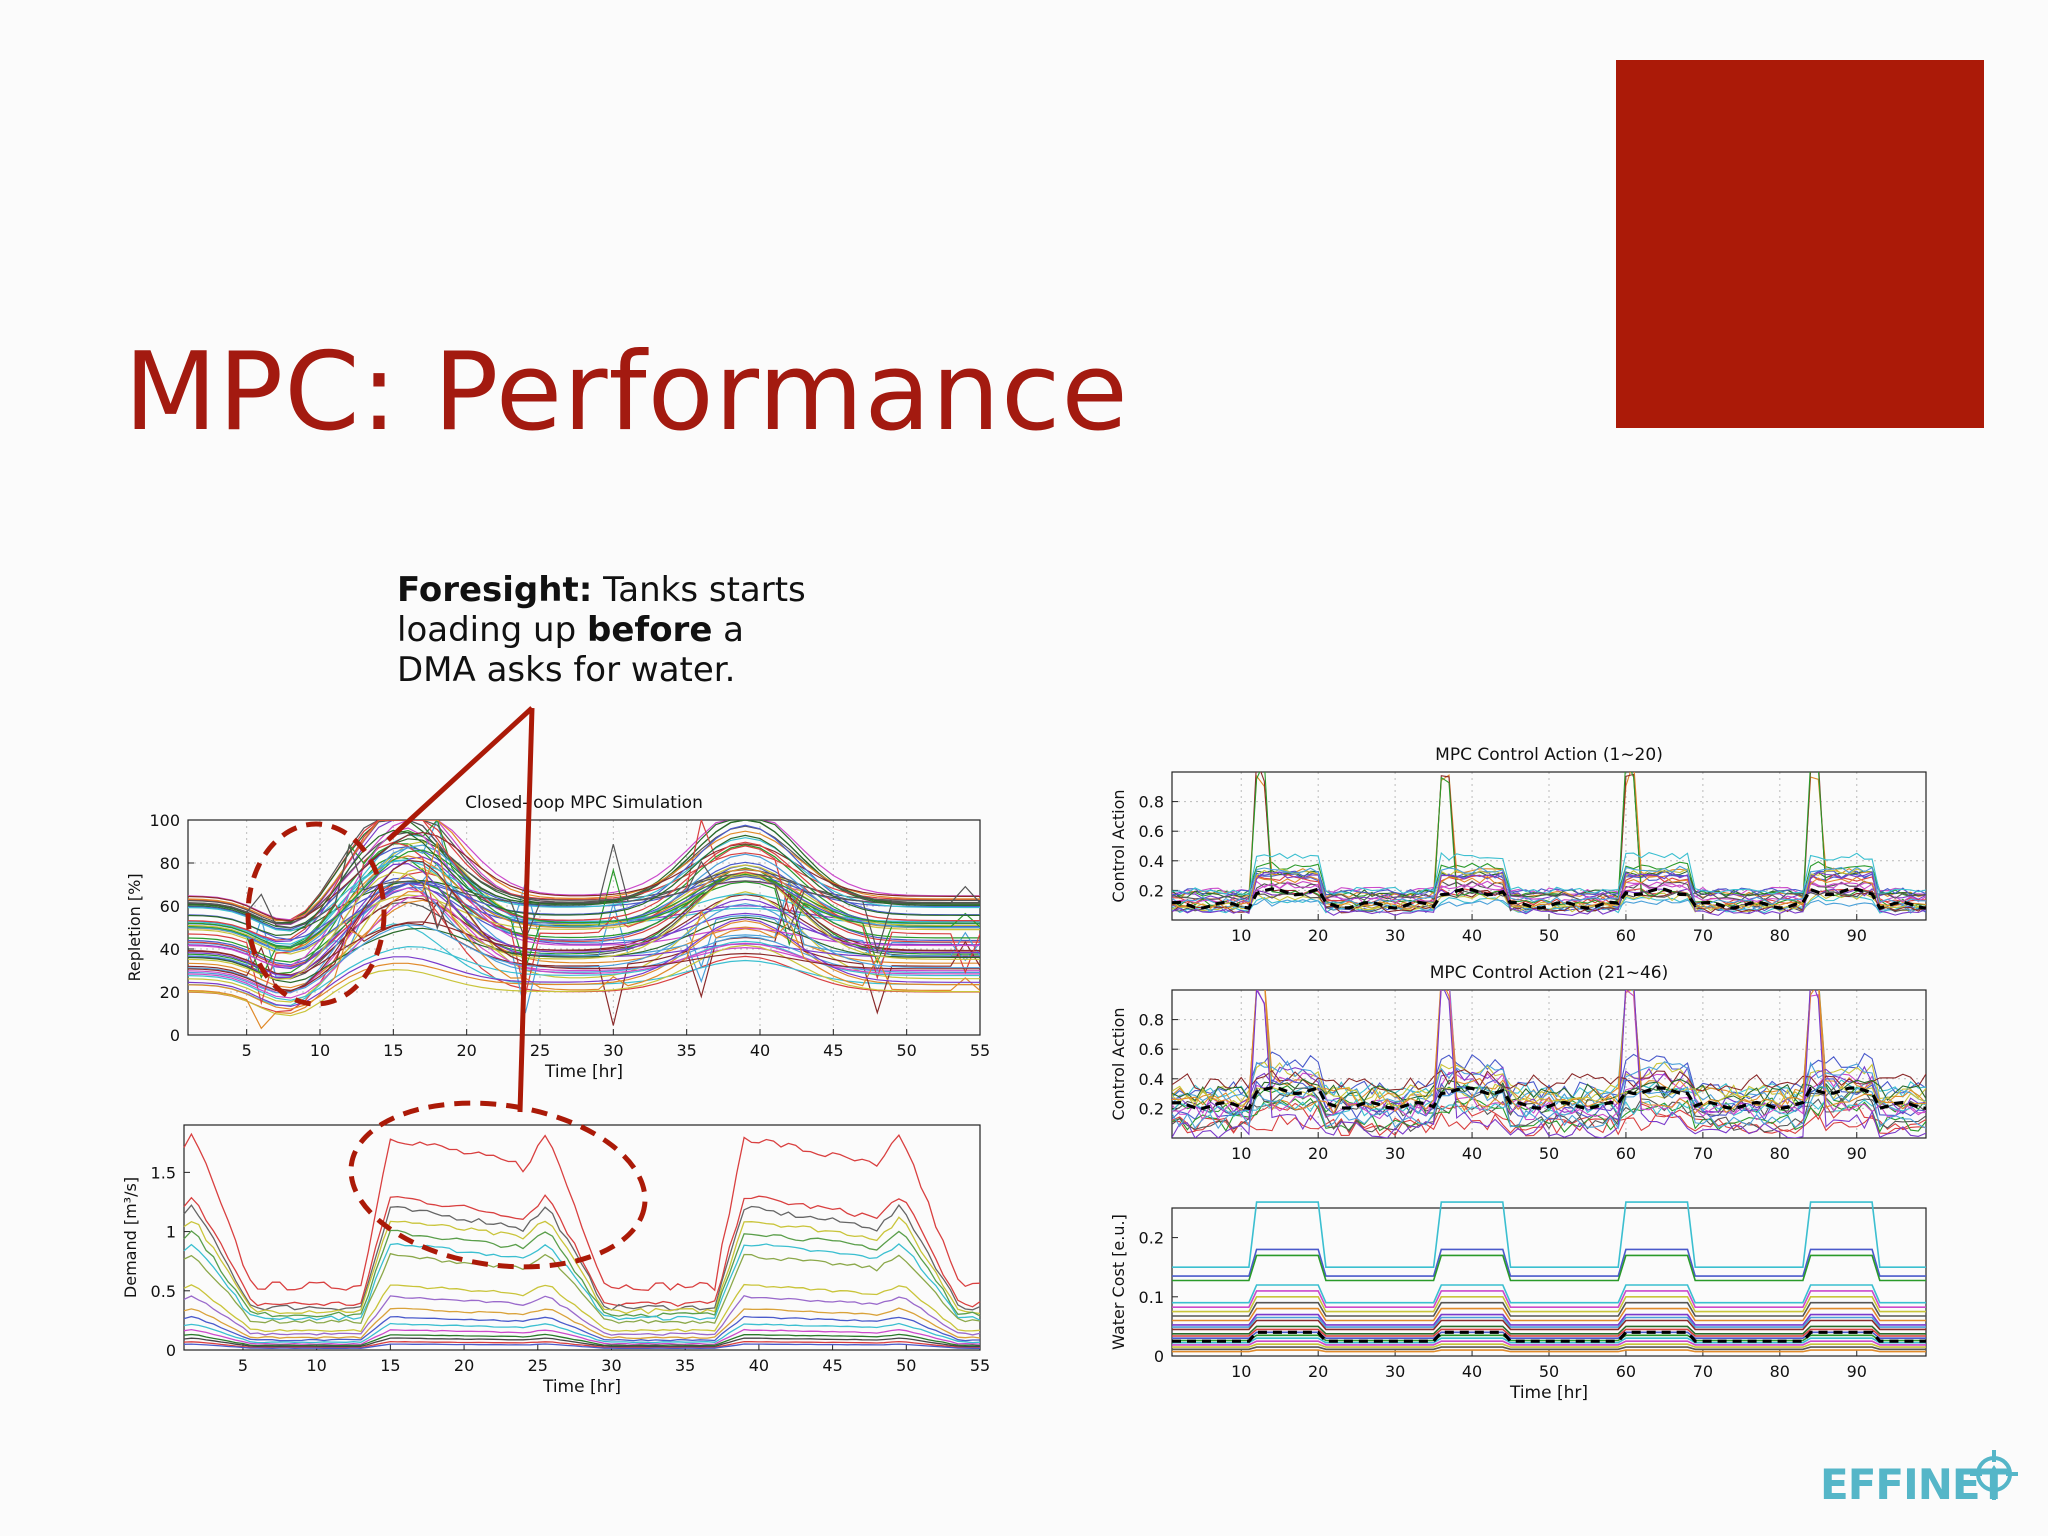 This screenshot has width=2048, height=1536. What do you see at coordinates (170, 863) in the screenshot?
I see `y-tick-label: 80` at bounding box center [170, 863].